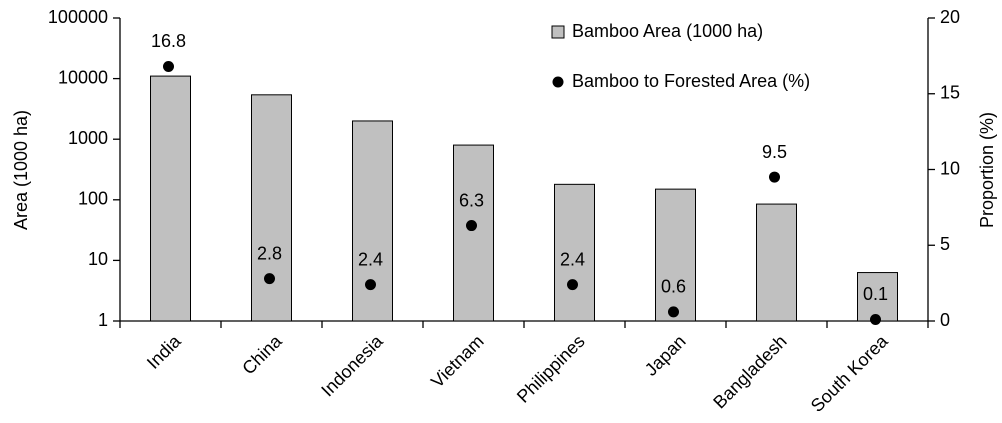  What do you see at coordinates (850, 373) in the screenshot?
I see `x-tick-label: South Korea` at bounding box center [850, 373].